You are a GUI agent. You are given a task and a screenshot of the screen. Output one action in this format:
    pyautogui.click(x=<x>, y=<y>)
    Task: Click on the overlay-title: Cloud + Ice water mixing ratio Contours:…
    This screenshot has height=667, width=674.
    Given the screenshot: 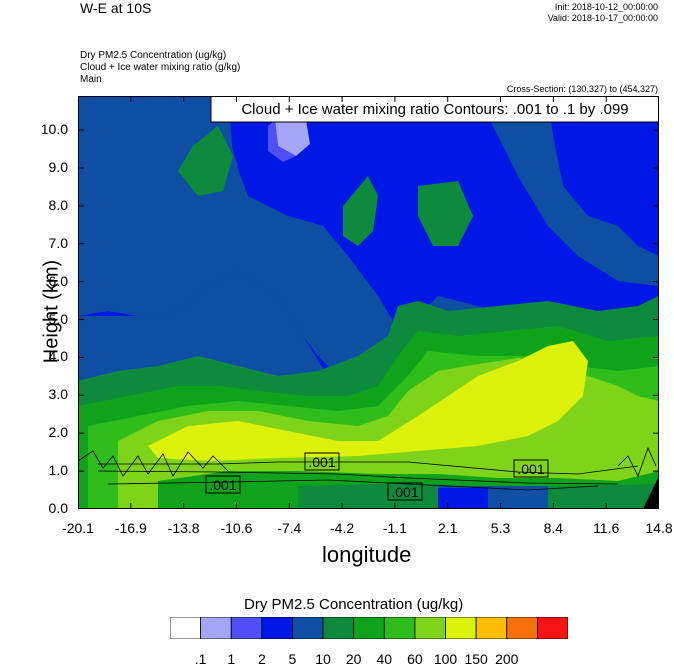 What is the action you would take?
    pyautogui.click(x=434, y=109)
    